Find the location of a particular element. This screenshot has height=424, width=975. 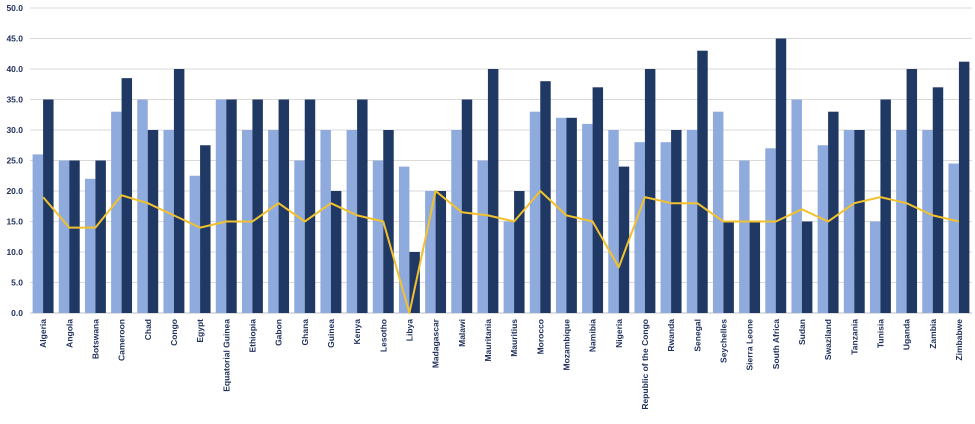

y-tick-label: 20.0 is located at coordinates (14, 191).